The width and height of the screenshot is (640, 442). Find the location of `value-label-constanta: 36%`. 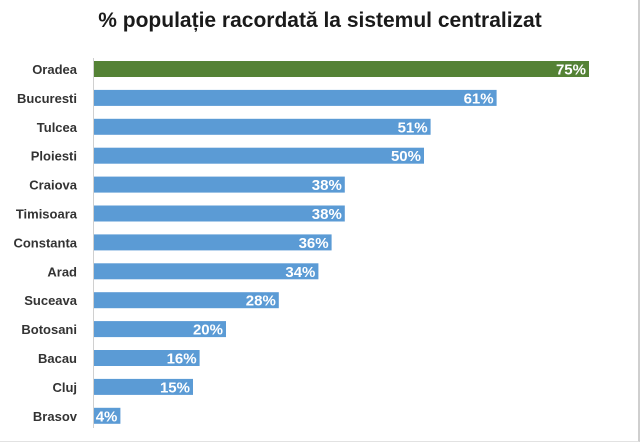

value-label-constanta: 36% is located at coordinates (314, 243).